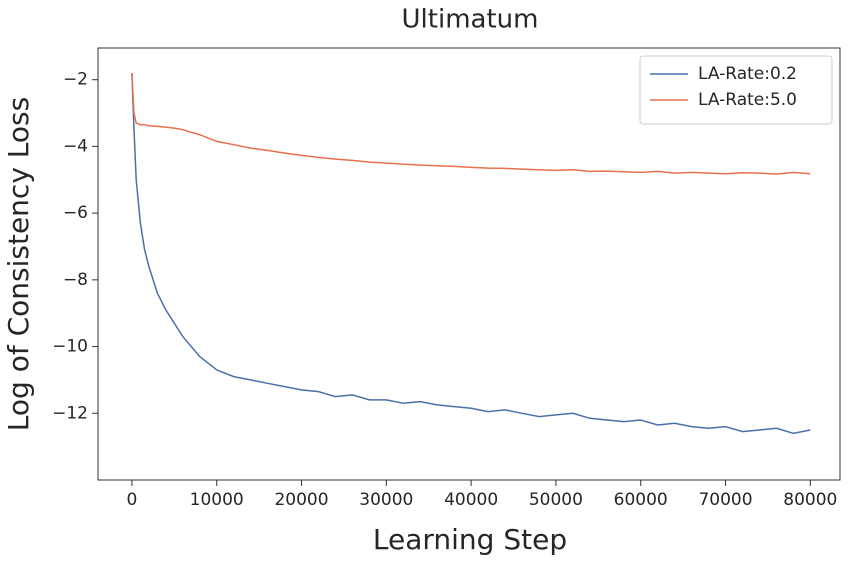 The image size is (850, 568). I want to click on chart-title: Ultimatum, so click(470, 20).